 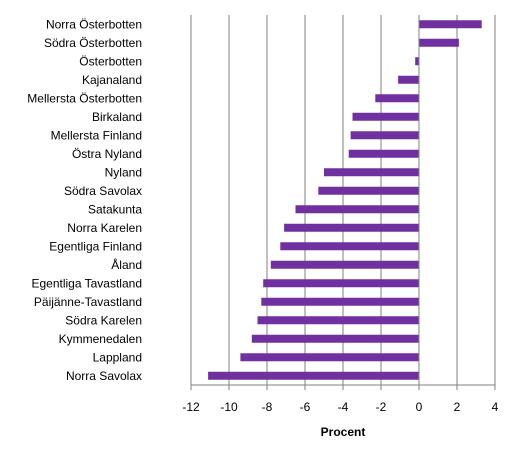 What do you see at coordinates (107, 154) in the screenshot?
I see `category-label: Östra Nyland` at bounding box center [107, 154].